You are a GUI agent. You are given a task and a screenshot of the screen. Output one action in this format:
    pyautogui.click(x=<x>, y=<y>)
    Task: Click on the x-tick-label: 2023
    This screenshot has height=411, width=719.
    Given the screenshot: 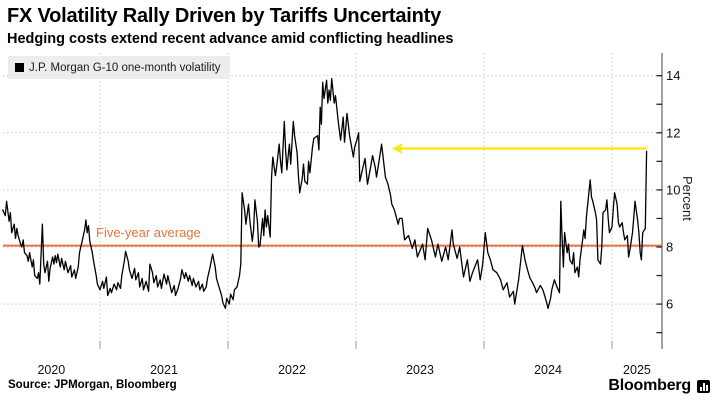 What is the action you would take?
    pyautogui.click(x=420, y=370)
    